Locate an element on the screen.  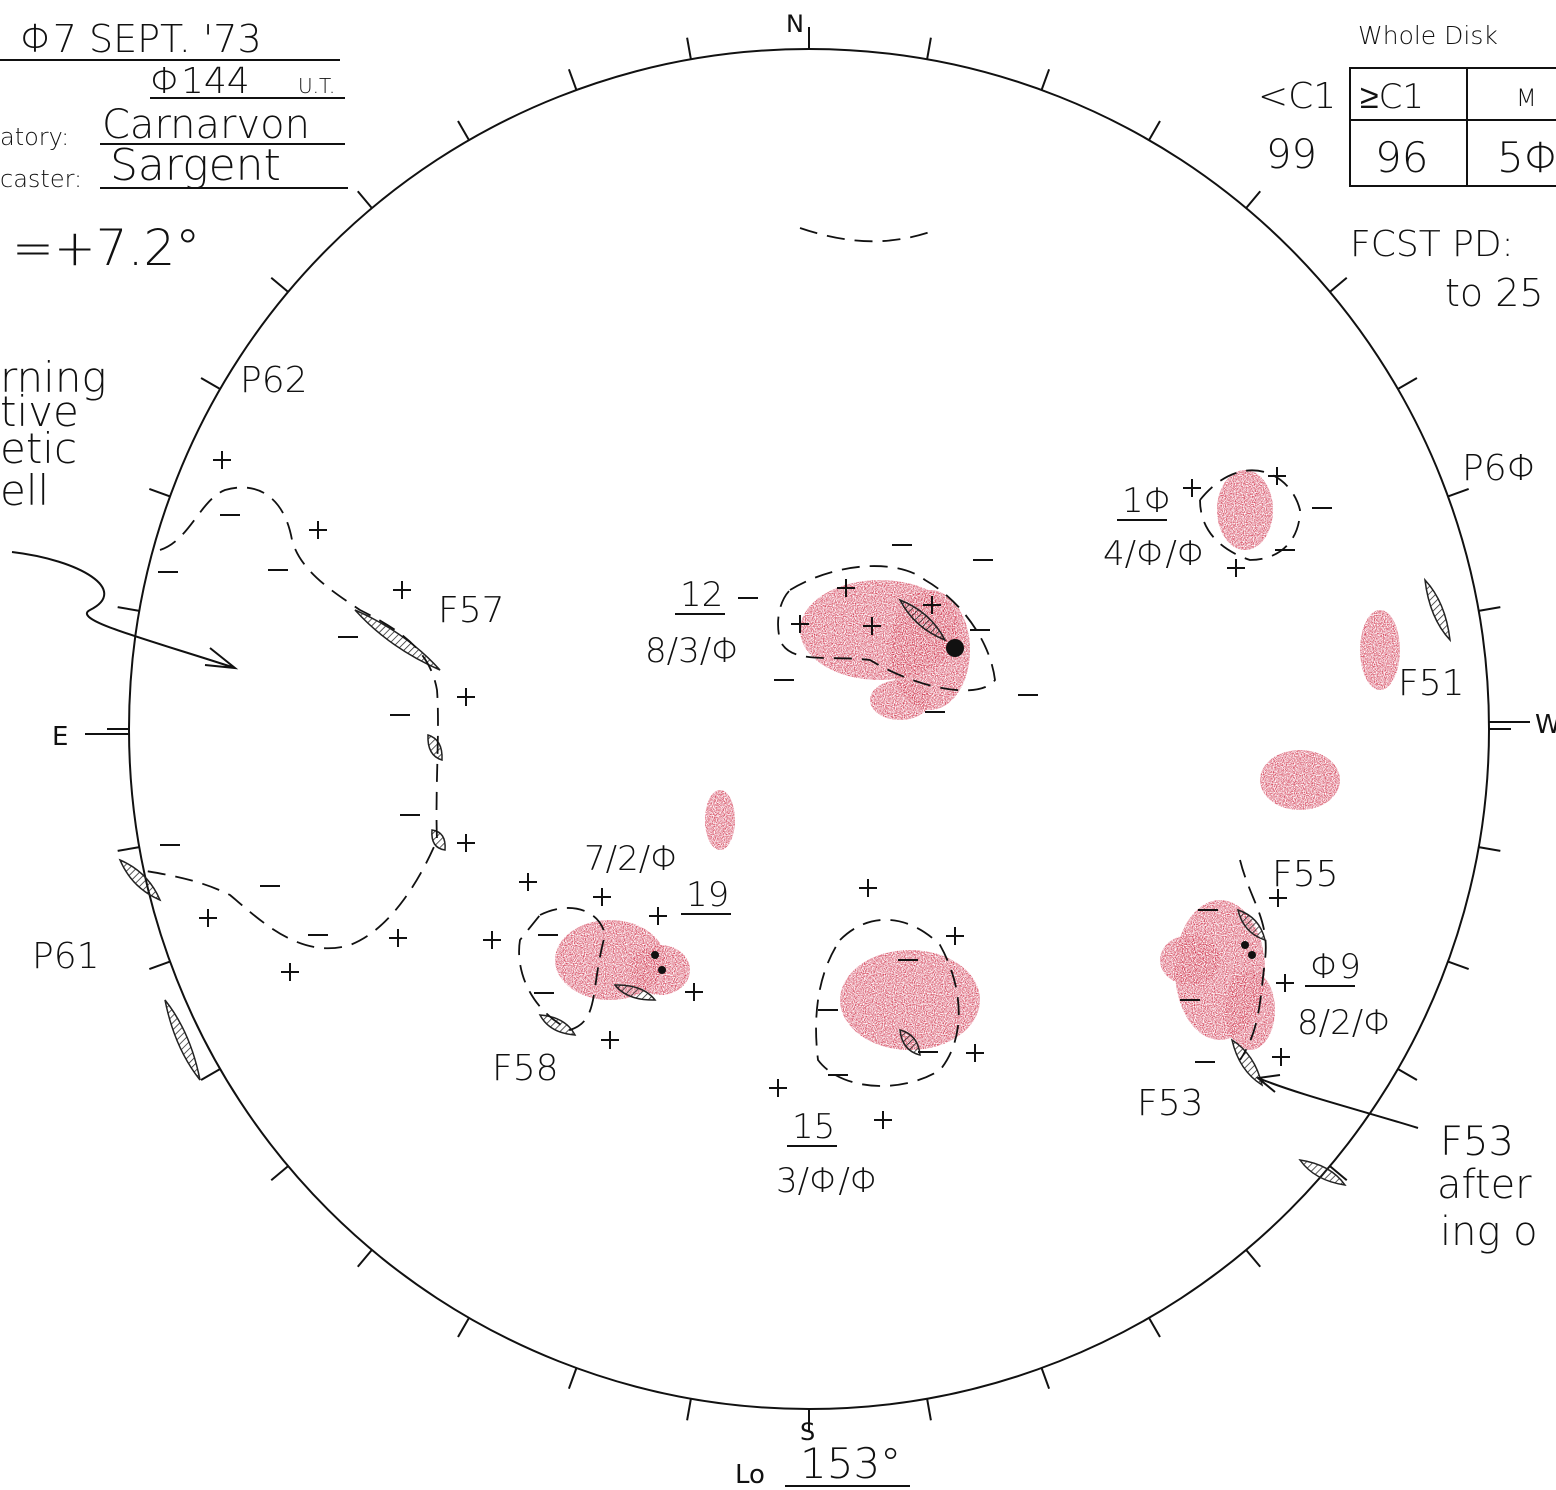
value-cell: 5Φ is located at coordinates (1526, 157).